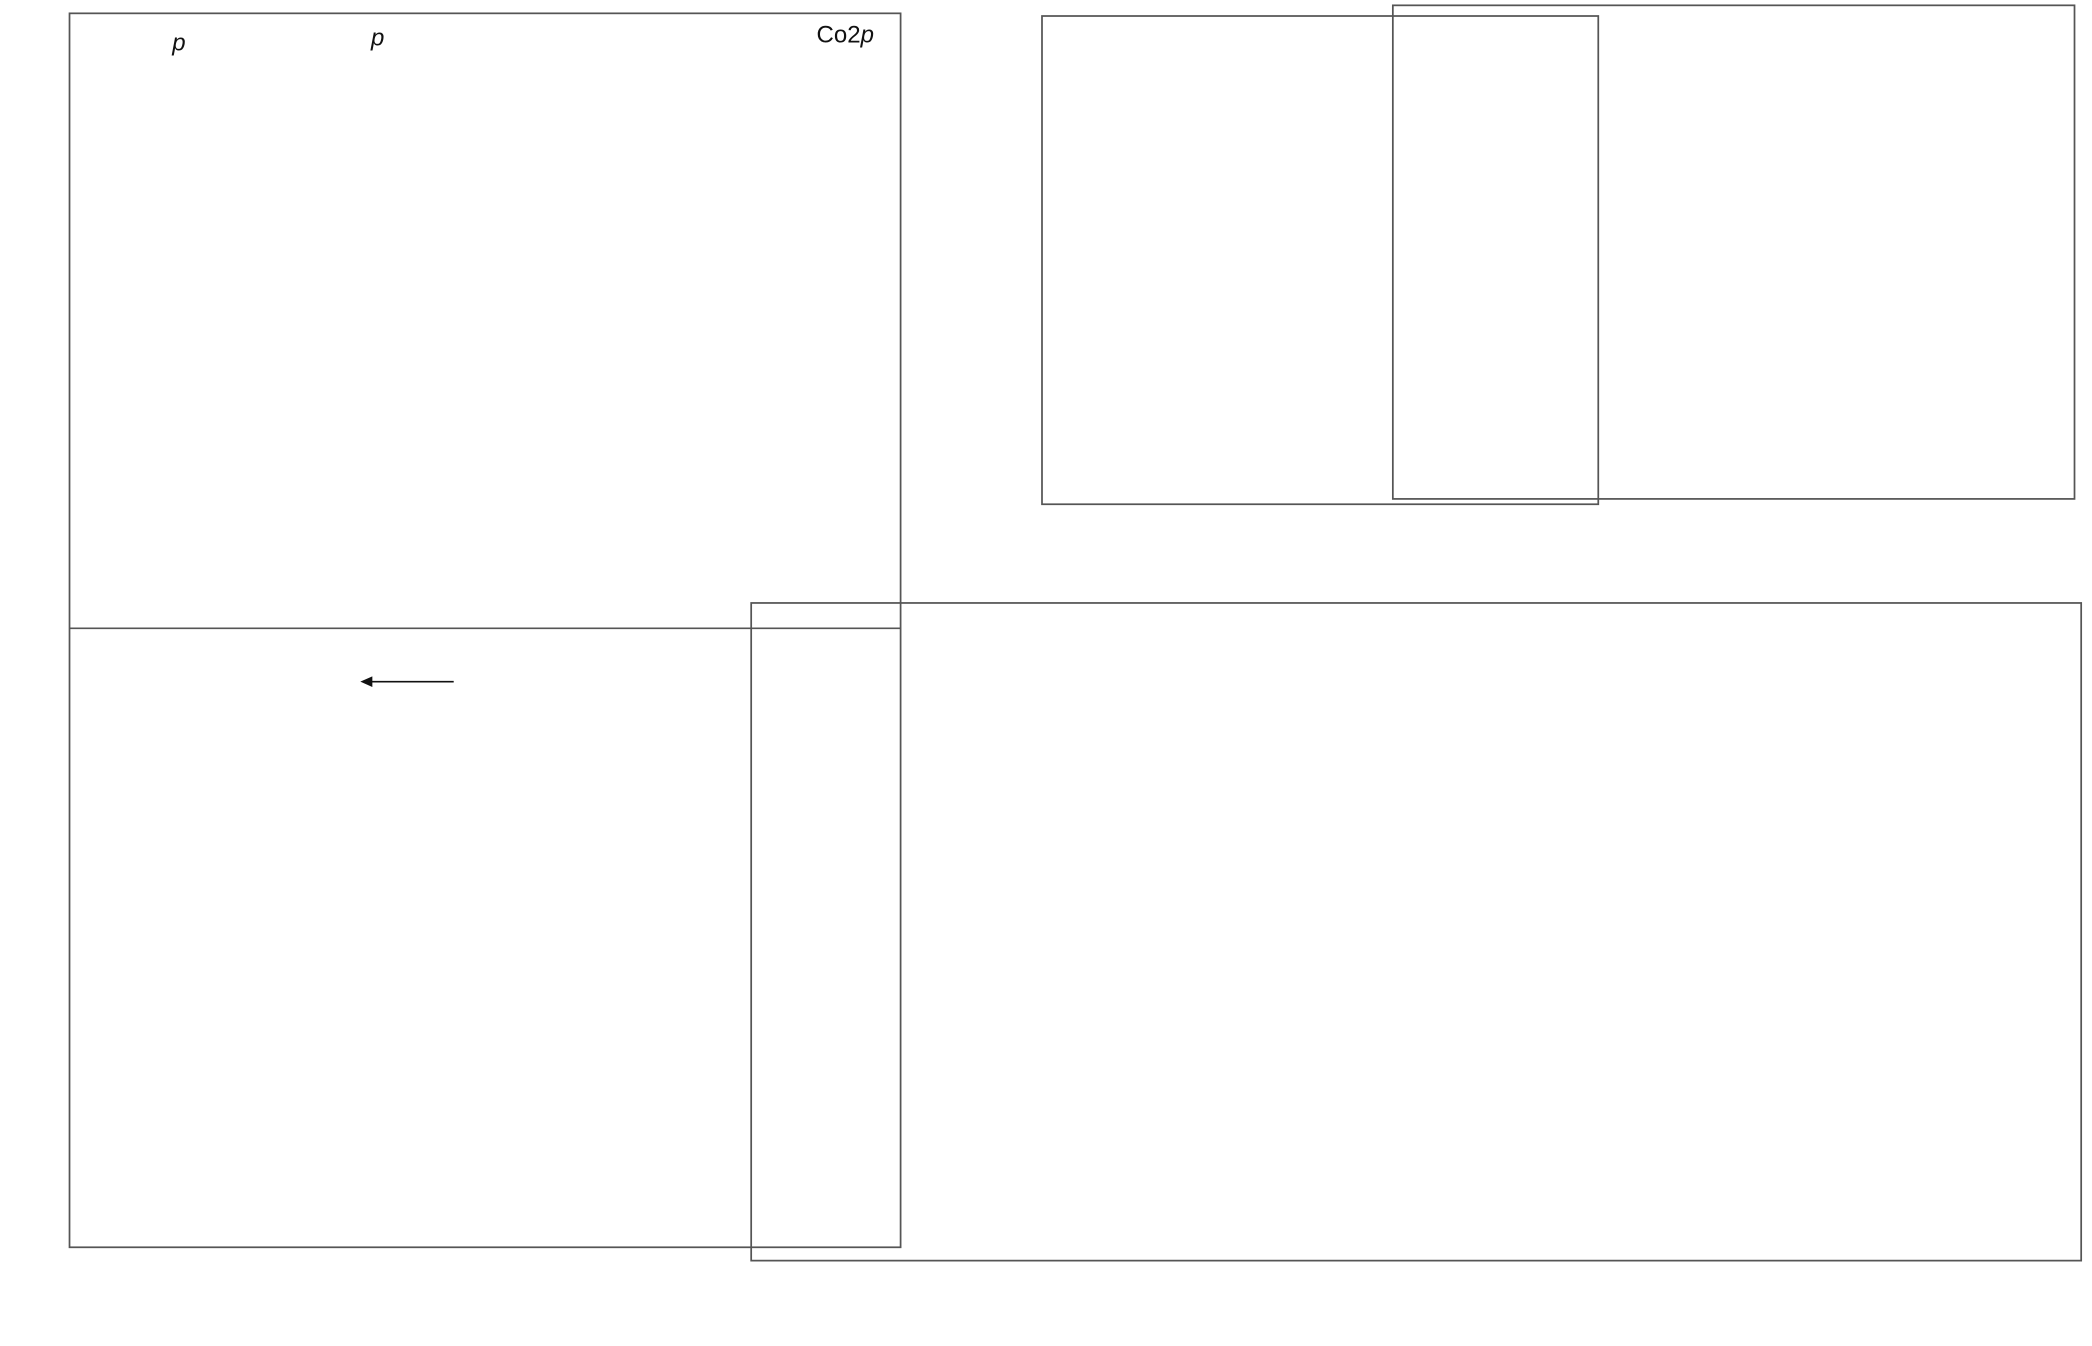 The width and height of the screenshot is (2092, 1346). What do you see at coordinates (377, 37) in the screenshot?
I see `p32-label: p` at bounding box center [377, 37].